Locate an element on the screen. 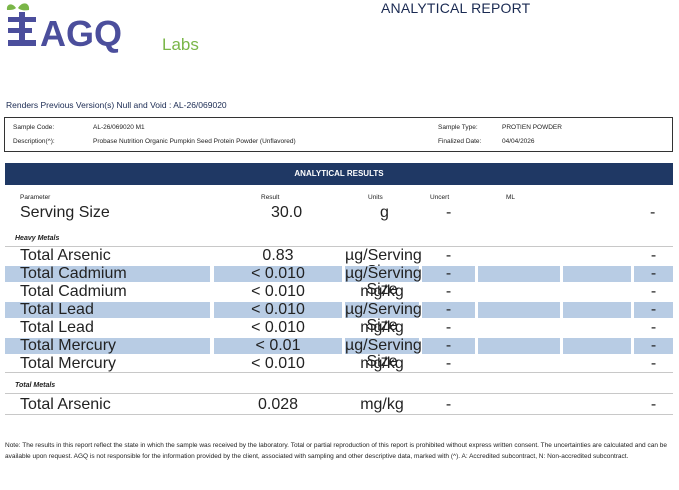  result-cell: < 0.01 is located at coordinates (278, 346).